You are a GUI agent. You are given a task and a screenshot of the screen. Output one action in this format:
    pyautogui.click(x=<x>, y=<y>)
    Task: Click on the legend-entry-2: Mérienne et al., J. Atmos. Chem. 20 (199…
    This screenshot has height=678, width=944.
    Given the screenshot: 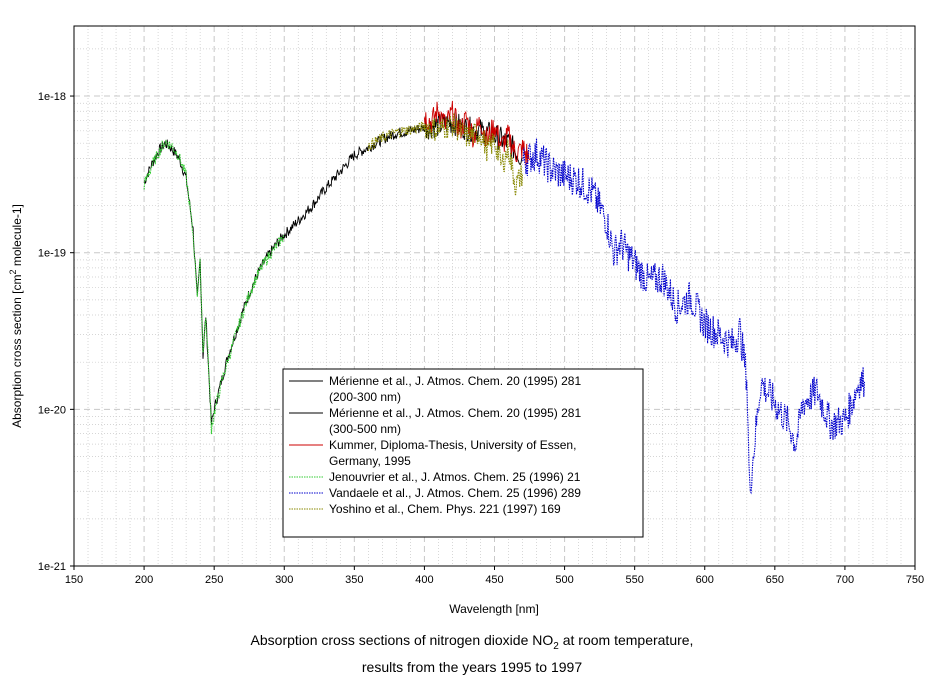 What is the action you would take?
    pyautogui.click(x=455, y=421)
    